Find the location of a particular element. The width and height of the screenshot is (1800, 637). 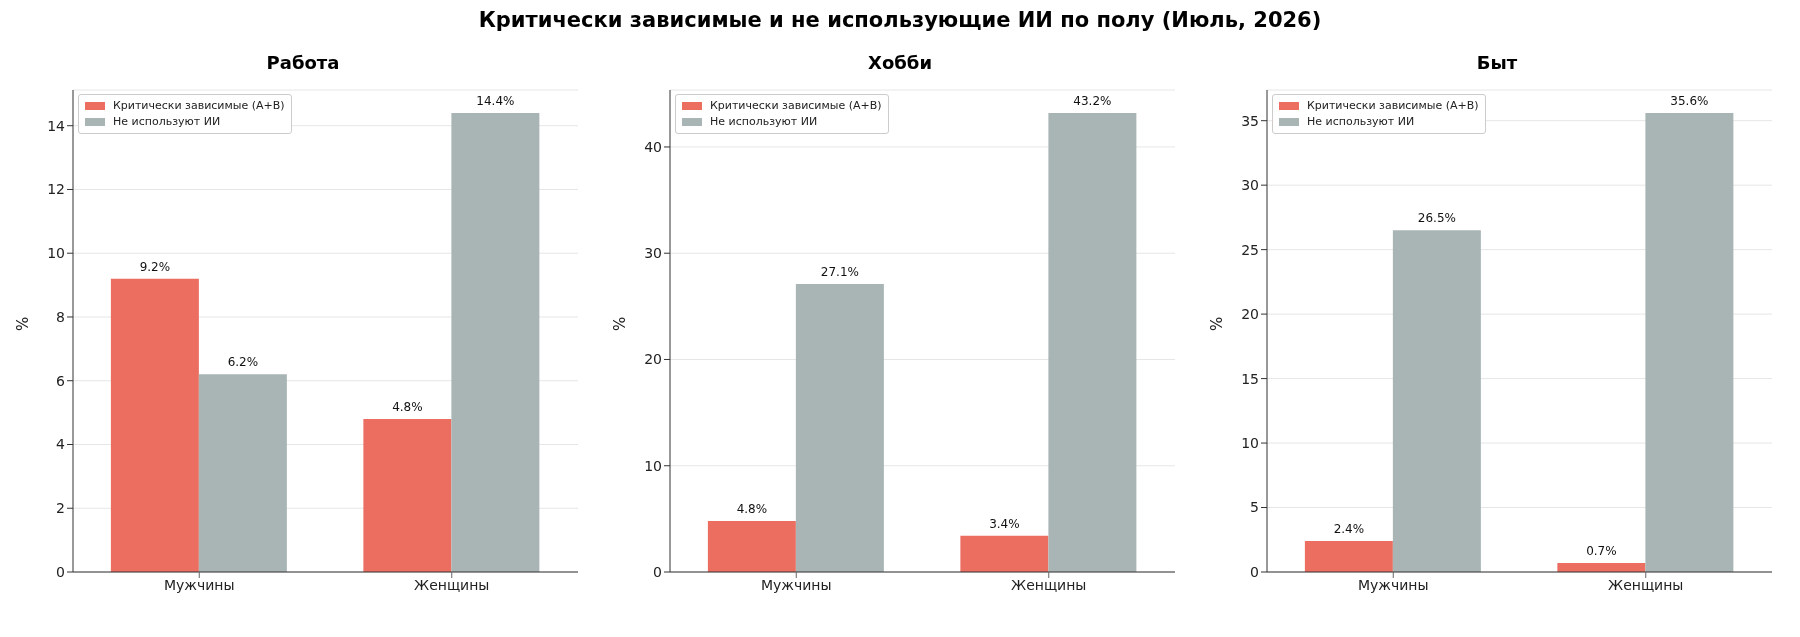

data-label: 6.2% is located at coordinates (243, 362).